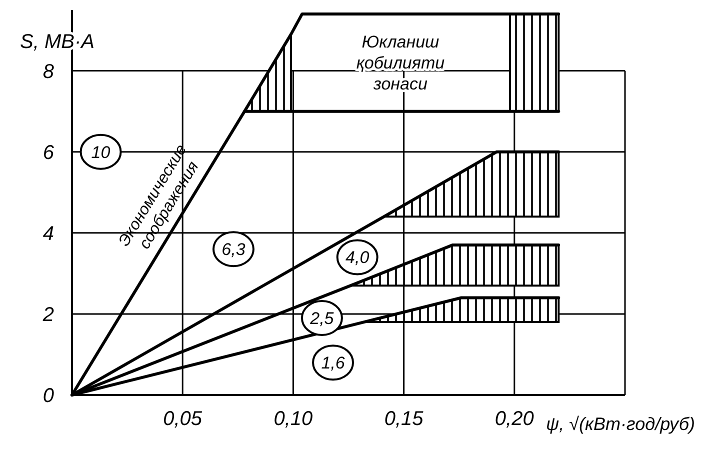 This screenshot has height=455, width=703. I want to click on x-tick-label: 0,20, so click(514, 419).